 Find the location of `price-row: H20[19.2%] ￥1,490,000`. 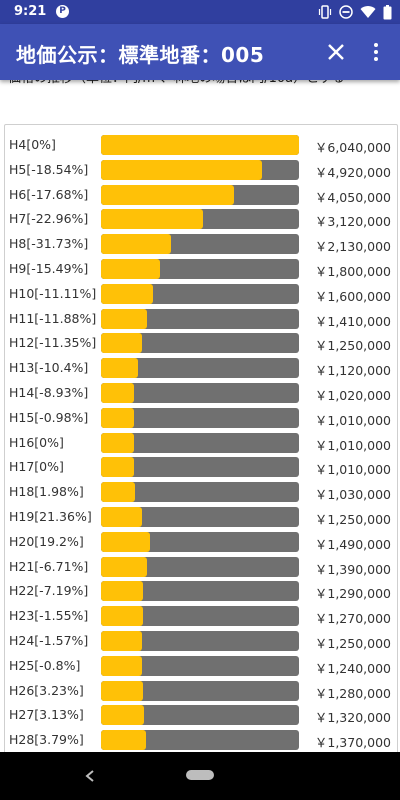

price-row: H20[19.2%] ￥1,490,000 is located at coordinates (201, 542).